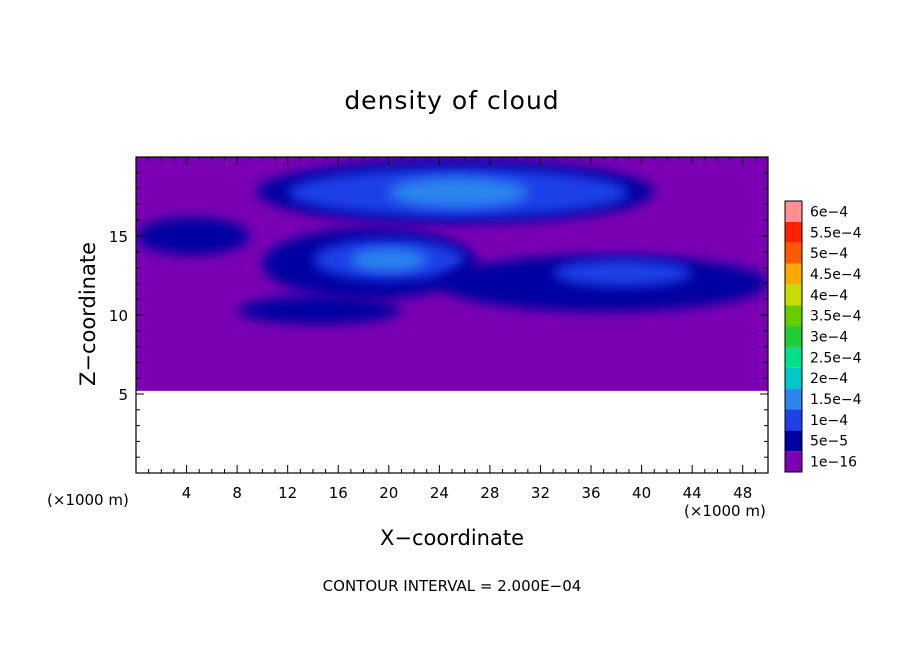 This screenshot has height=654, width=904. What do you see at coordinates (836, 317) in the screenshot?
I see `colorbar-label: 3.5e−4` at bounding box center [836, 317].